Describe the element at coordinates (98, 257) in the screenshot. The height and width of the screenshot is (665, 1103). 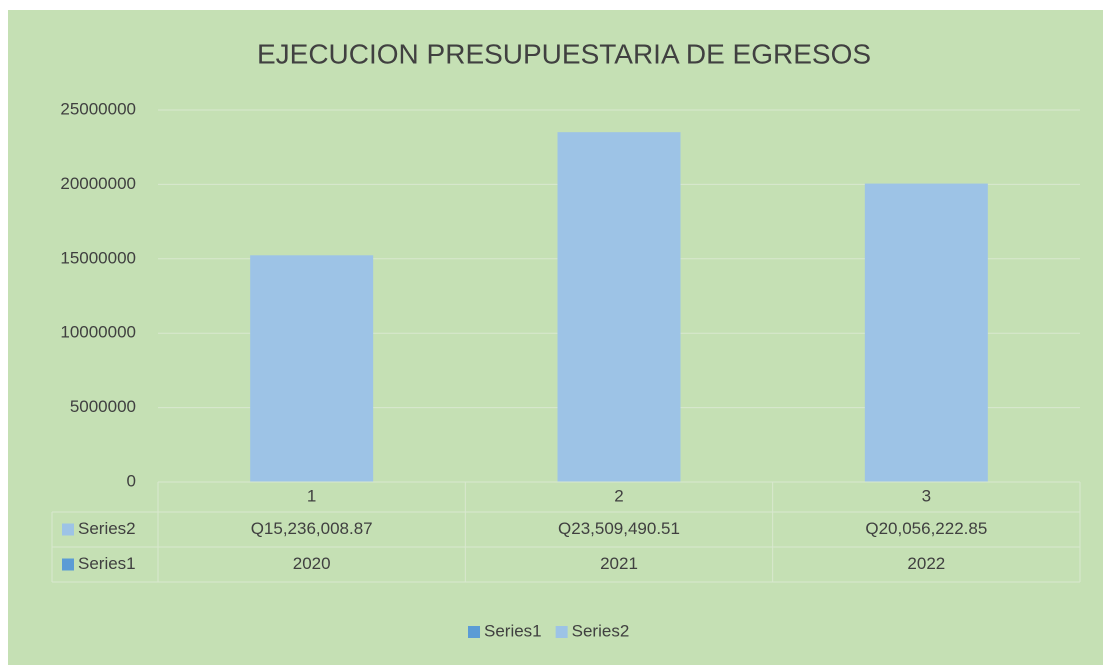
I see `y-tick-label: 15000000` at that location.